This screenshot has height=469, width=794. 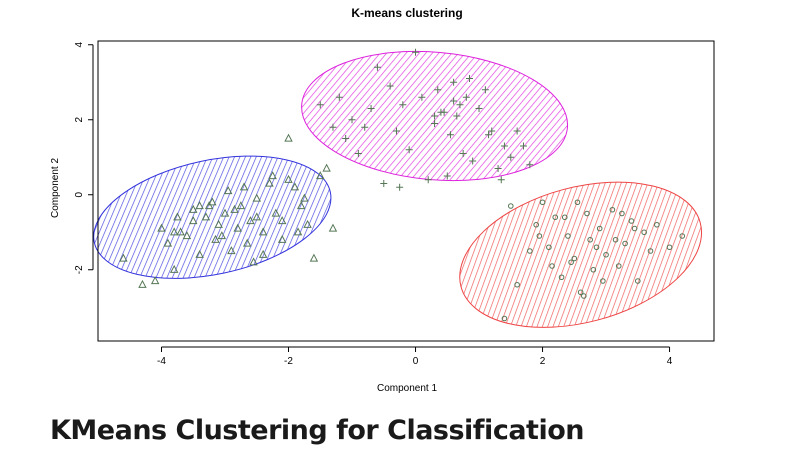 What do you see at coordinates (416, 361) in the screenshot?
I see `x-tick-label: 0` at bounding box center [416, 361].